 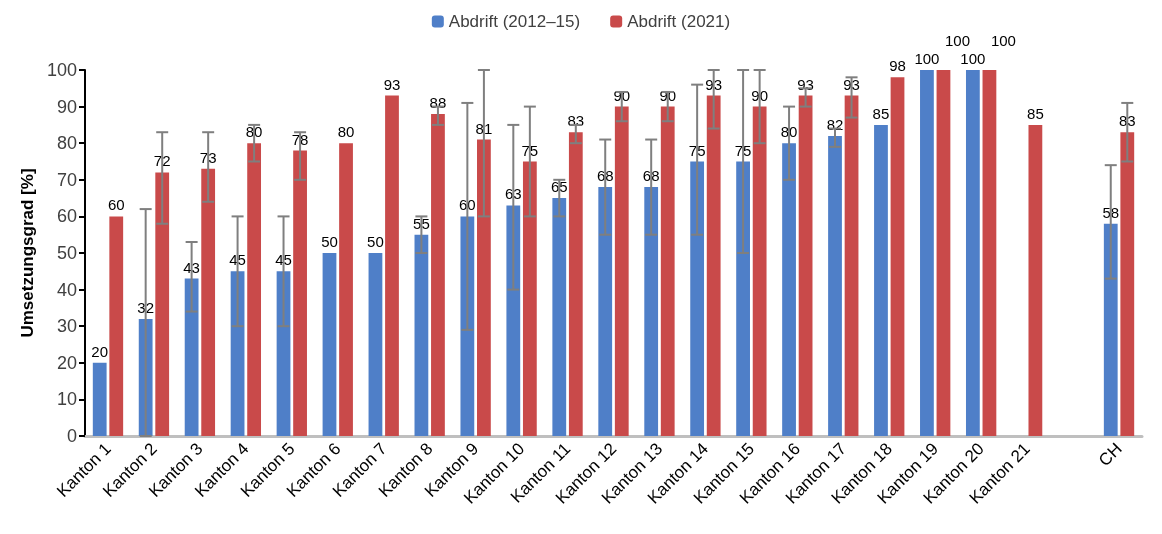 I want to click on legend-label: Abdrift (2012–15), so click(x=514, y=21).